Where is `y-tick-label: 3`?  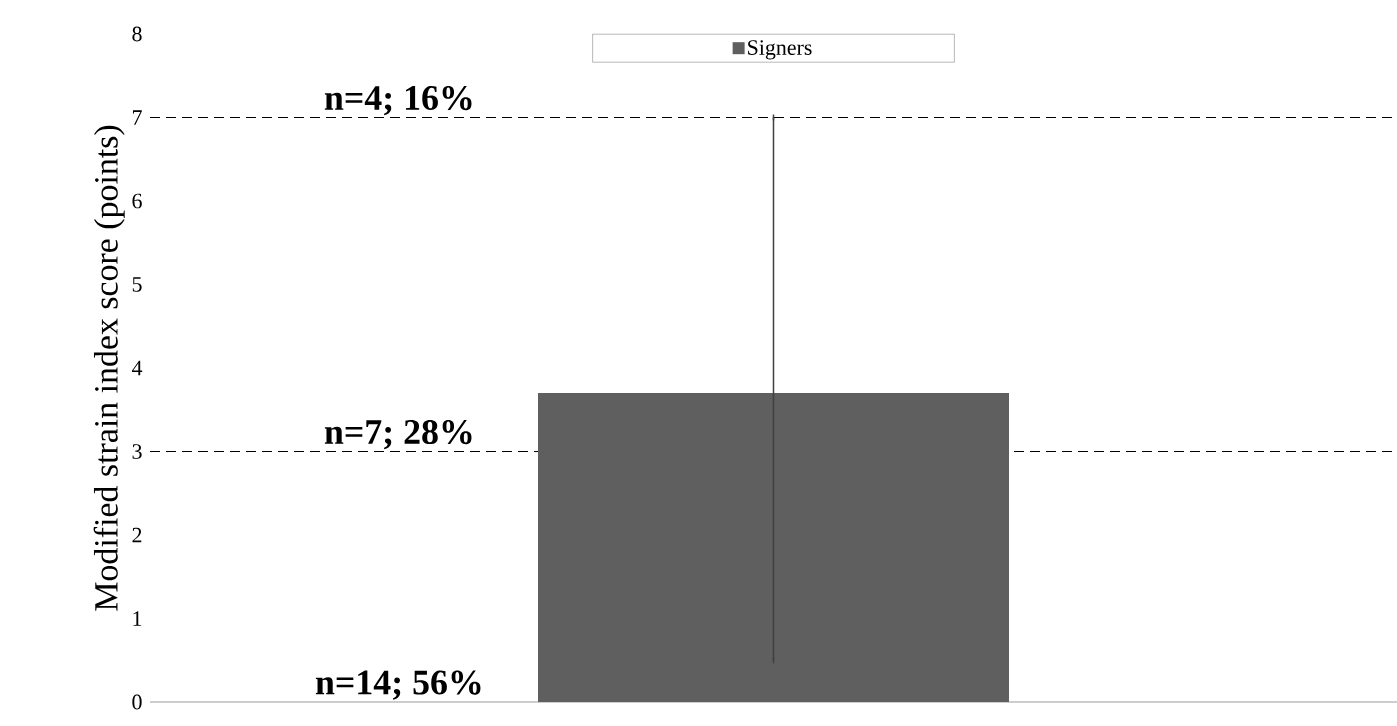 y-tick-label: 3 is located at coordinates (137, 451).